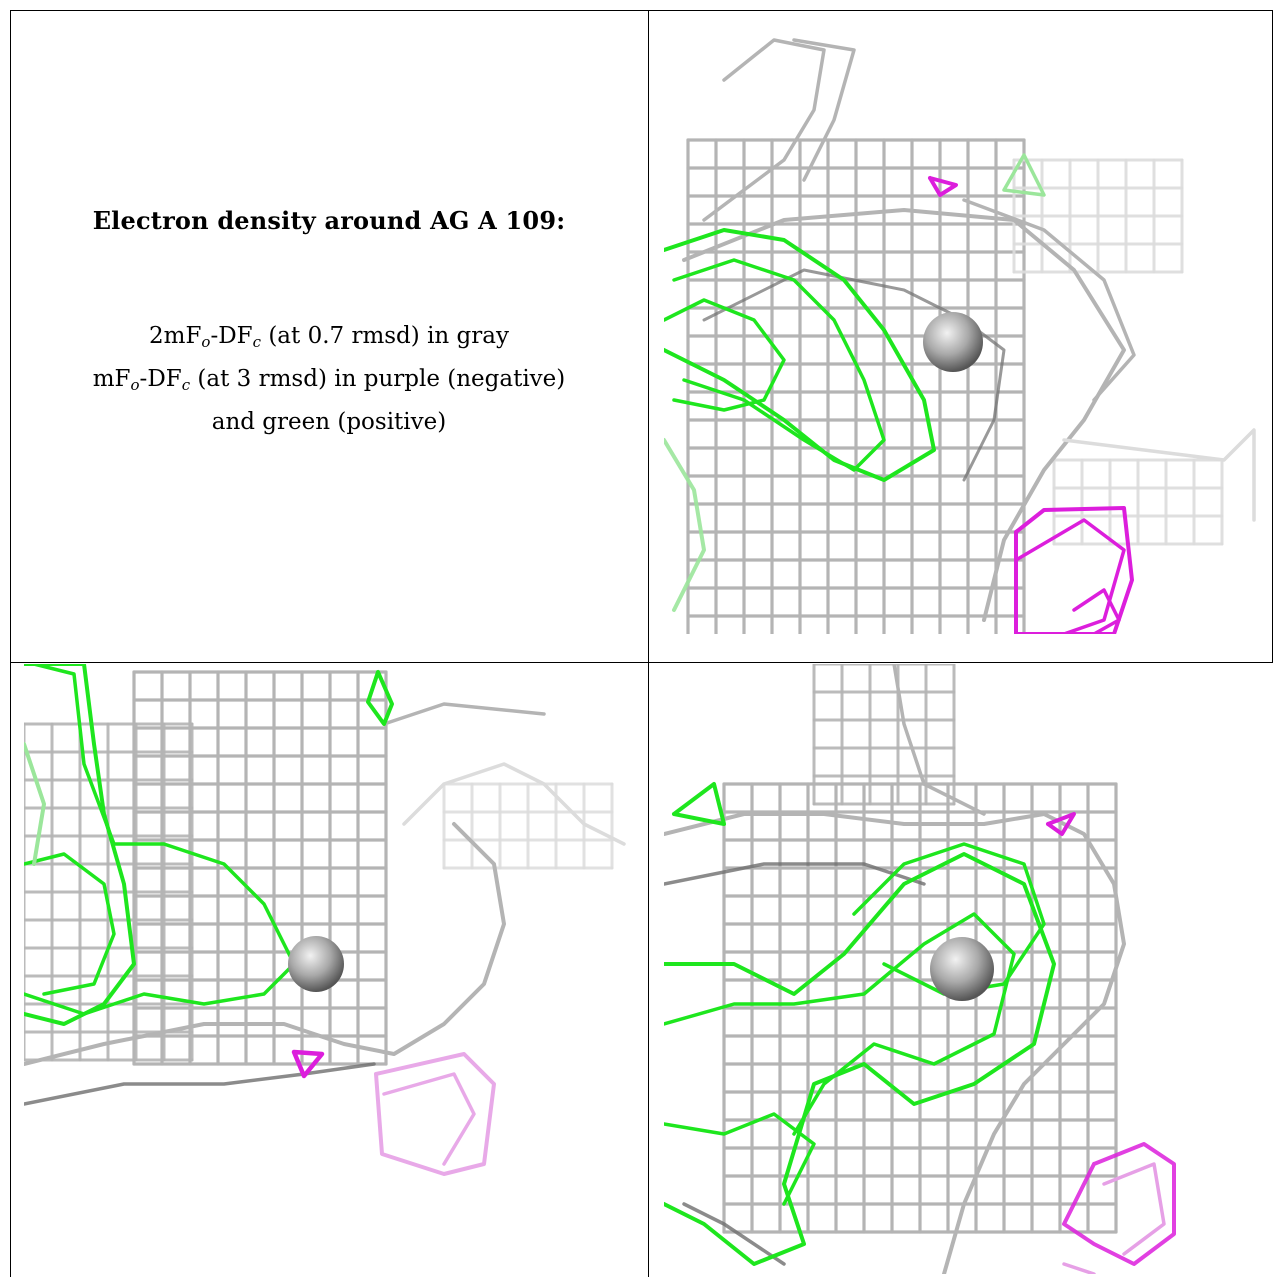 The width and height of the screenshot is (1277, 1277). I want to click on table-border-left, so click(10, 643).